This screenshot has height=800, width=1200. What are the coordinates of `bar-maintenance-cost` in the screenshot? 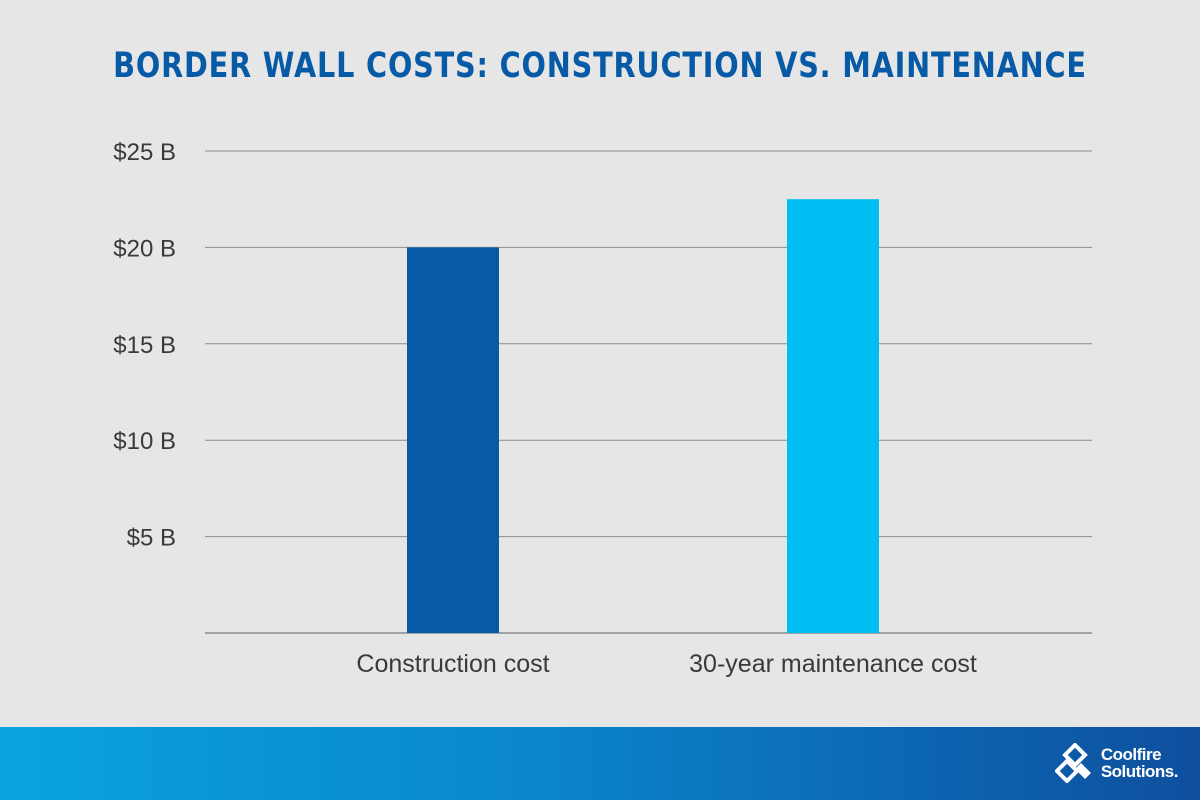 It's located at (833, 416).